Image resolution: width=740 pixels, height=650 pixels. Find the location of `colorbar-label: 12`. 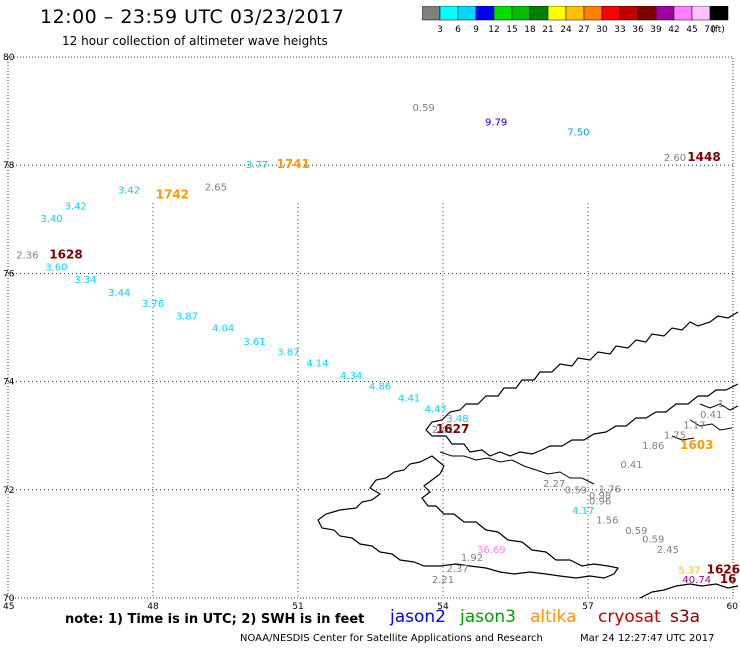

colorbar-label: 12 is located at coordinates (493, 29).